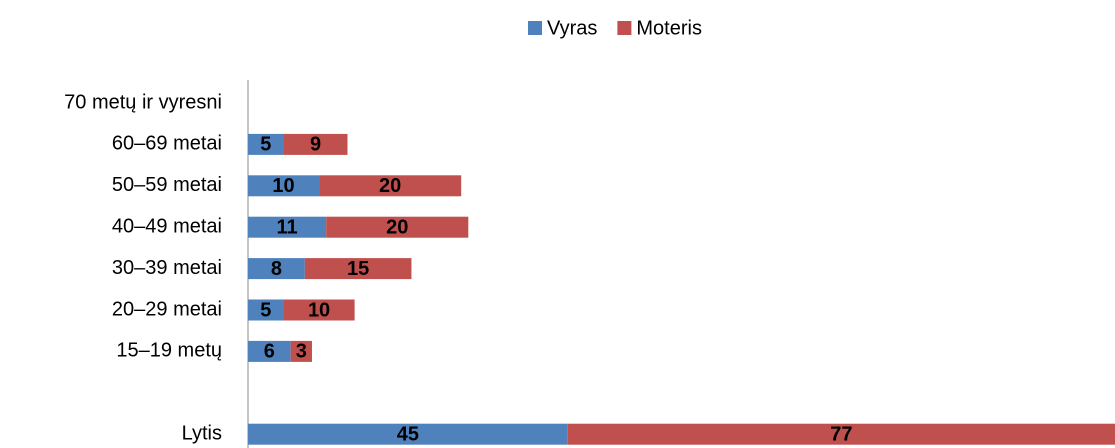  I want to click on y-tick-label: 20–29 metai, so click(167, 309).